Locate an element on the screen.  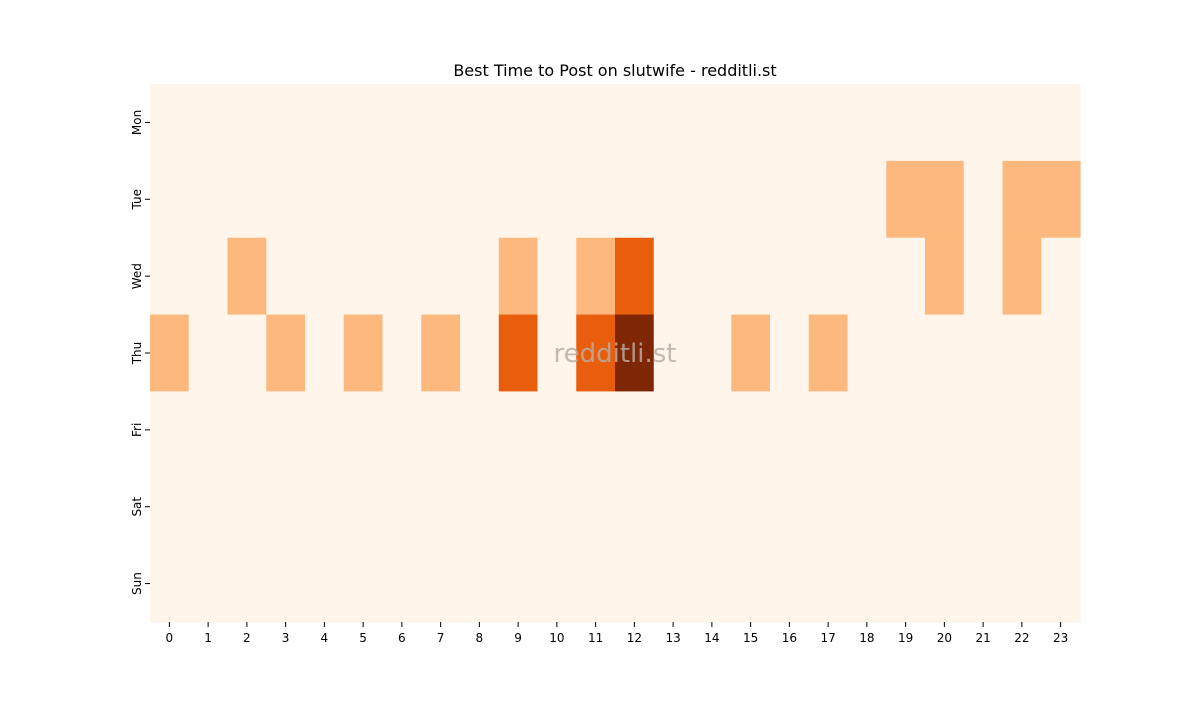
x-tick-label: 7 is located at coordinates (441, 638).